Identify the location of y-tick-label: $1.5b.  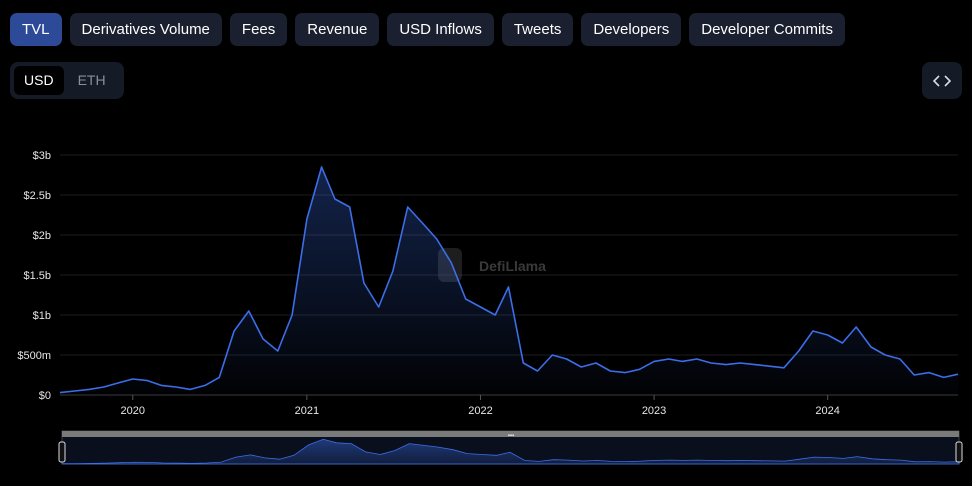
(37, 276).